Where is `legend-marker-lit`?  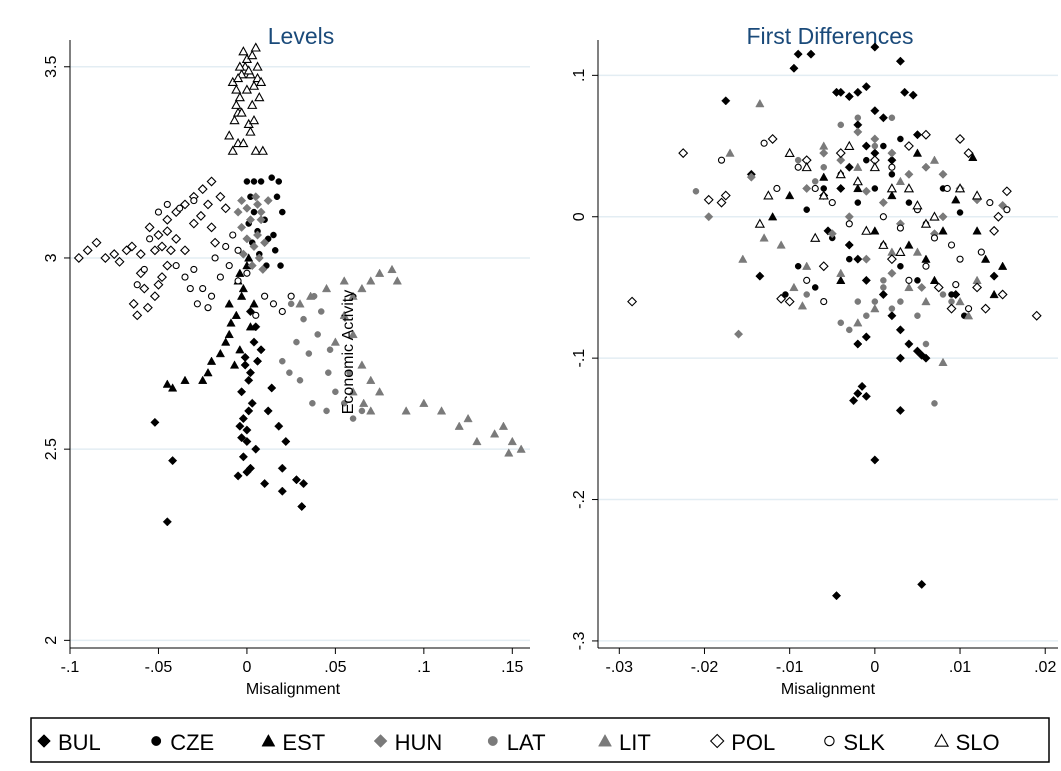
legend-marker-lit is located at coordinates (605, 740).